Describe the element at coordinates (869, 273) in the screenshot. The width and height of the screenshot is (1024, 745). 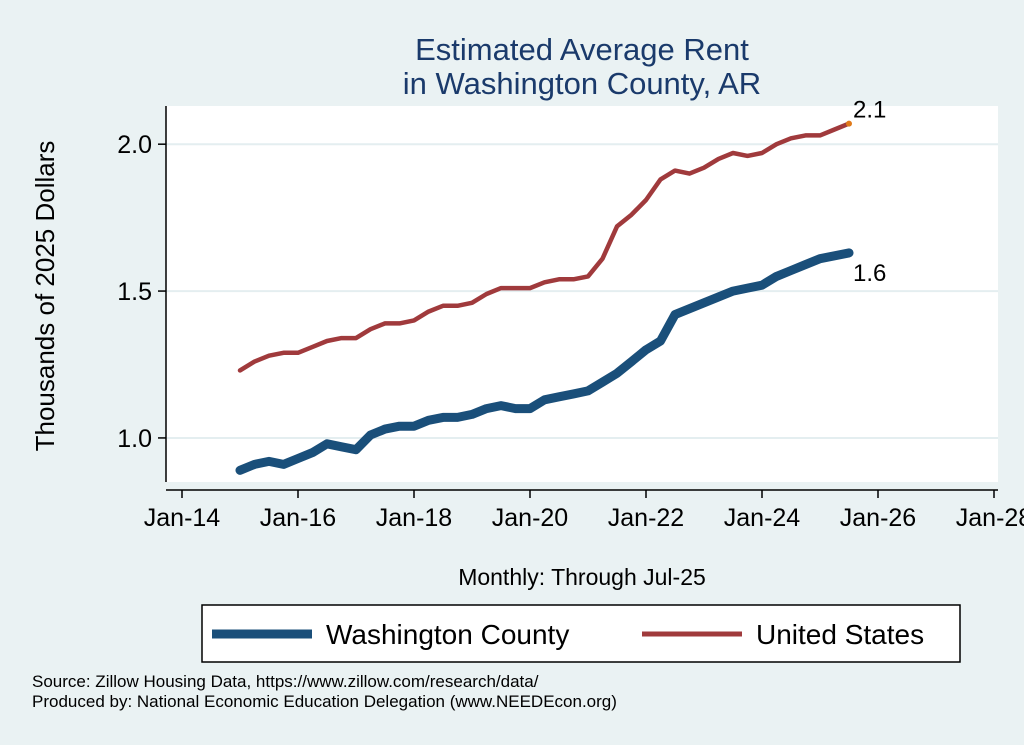
I see `end-label-washington-county: 1.6` at that location.